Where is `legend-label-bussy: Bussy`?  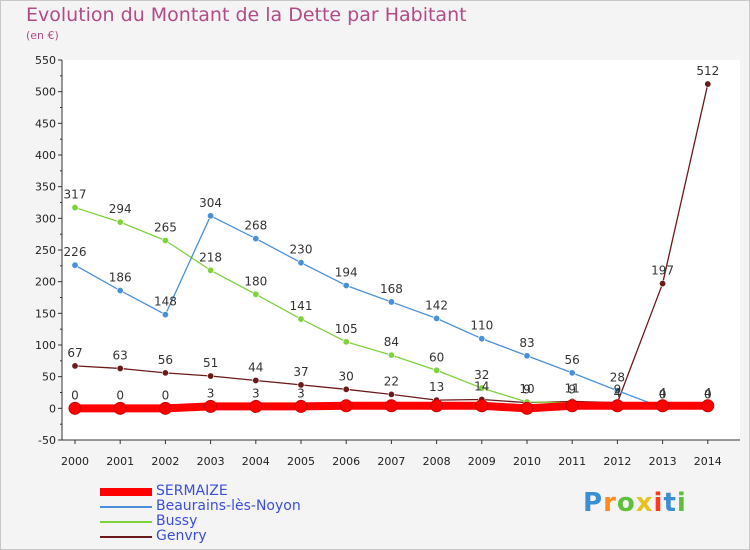
legend-label-bussy: Bussy is located at coordinates (177, 521).